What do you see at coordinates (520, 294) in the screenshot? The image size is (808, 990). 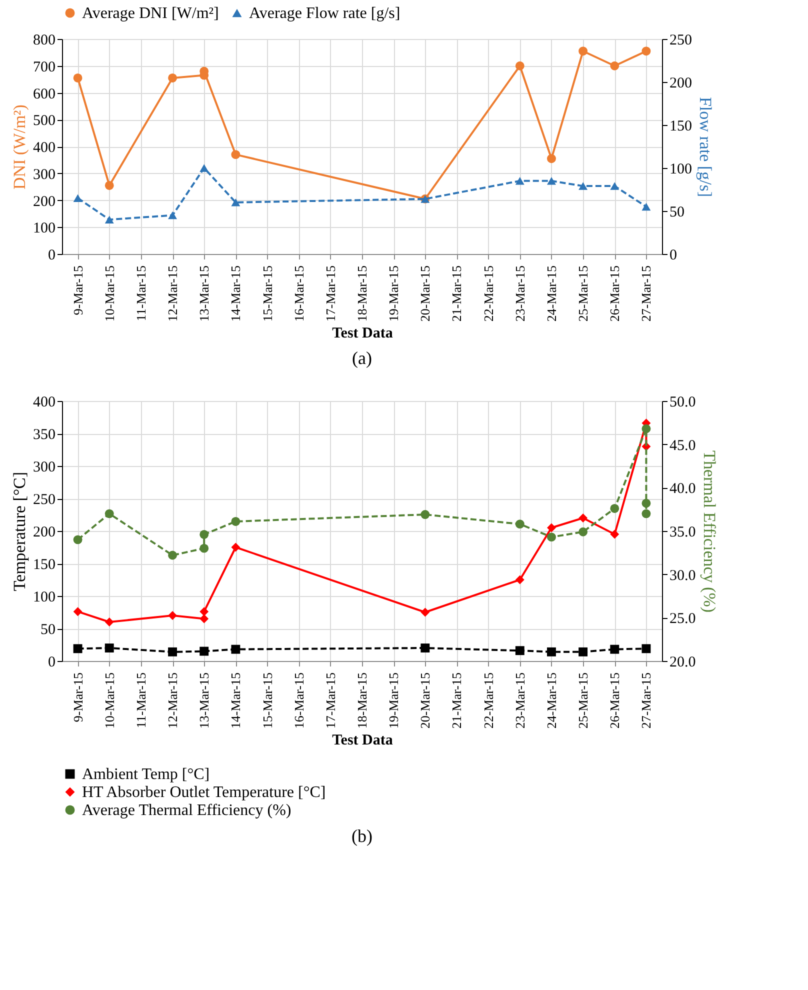 I see `x-tick-label: 23-Mar-15` at bounding box center [520, 294].